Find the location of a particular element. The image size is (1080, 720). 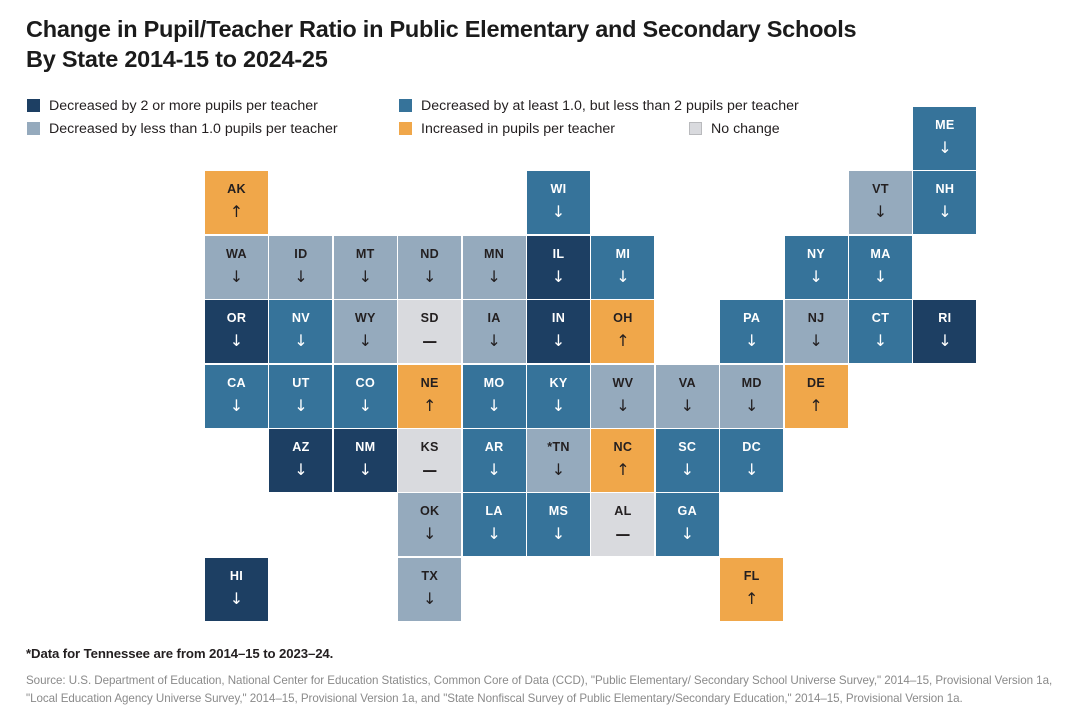

state-tile-mn: MN ↓ is located at coordinates (494, 267).